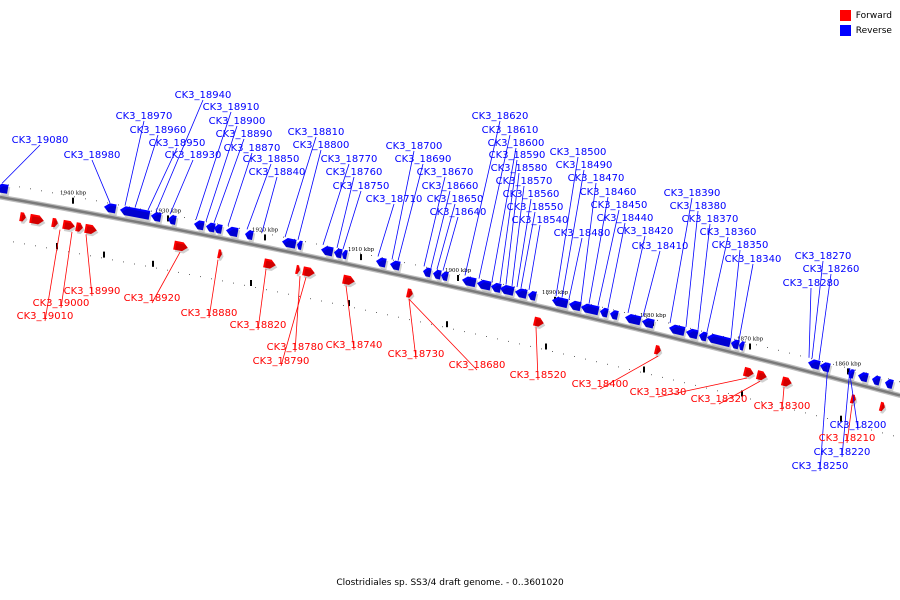 This screenshot has width=900, height=600. I want to click on feature-mark, so click(251, 283).